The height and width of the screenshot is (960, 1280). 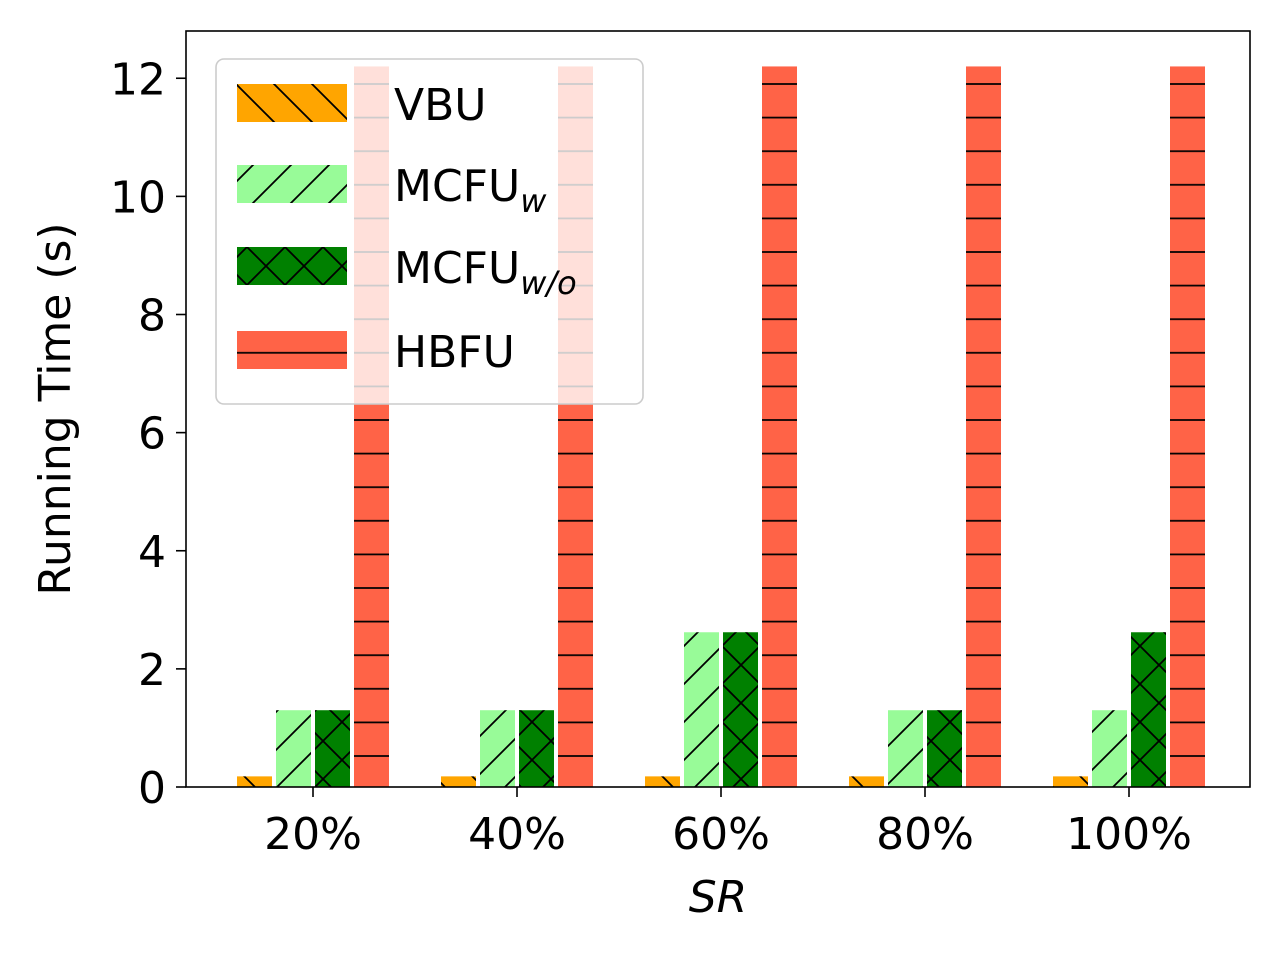 What do you see at coordinates (152, 552) in the screenshot?
I see `y-tick-label: 4` at bounding box center [152, 552].